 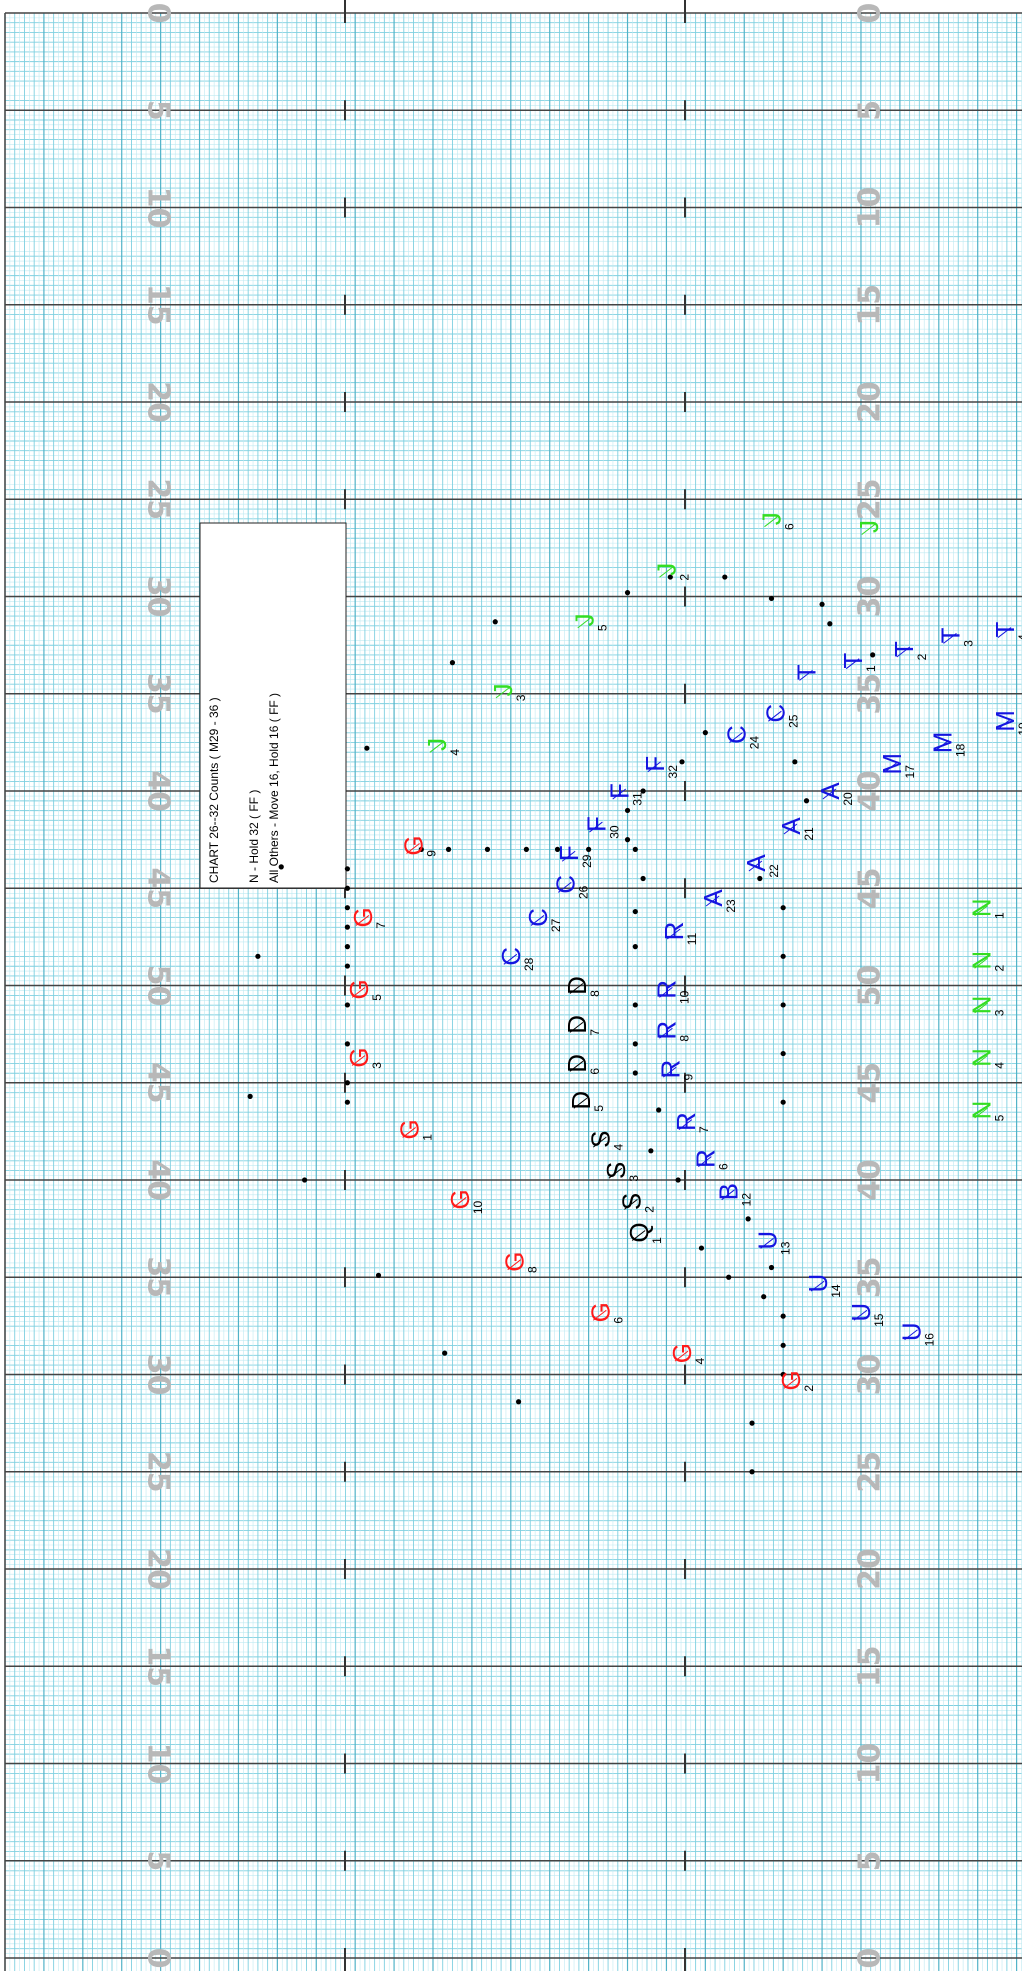 I want to click on performer-letter: D, so click(x=577, y=1024).